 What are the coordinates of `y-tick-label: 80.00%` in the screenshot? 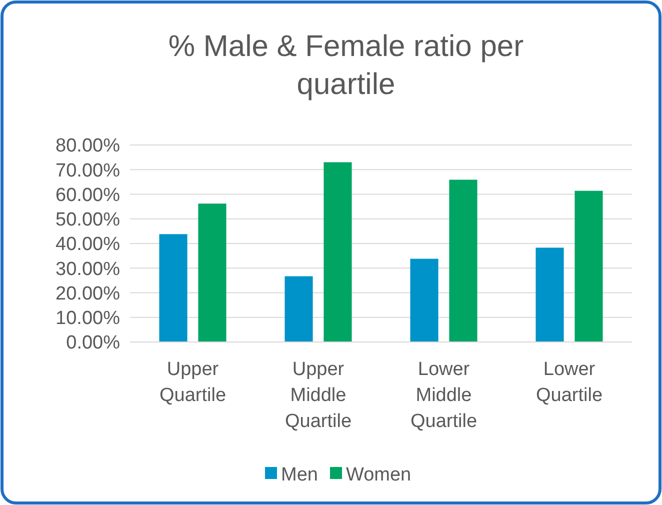 It's located at (88, 146).